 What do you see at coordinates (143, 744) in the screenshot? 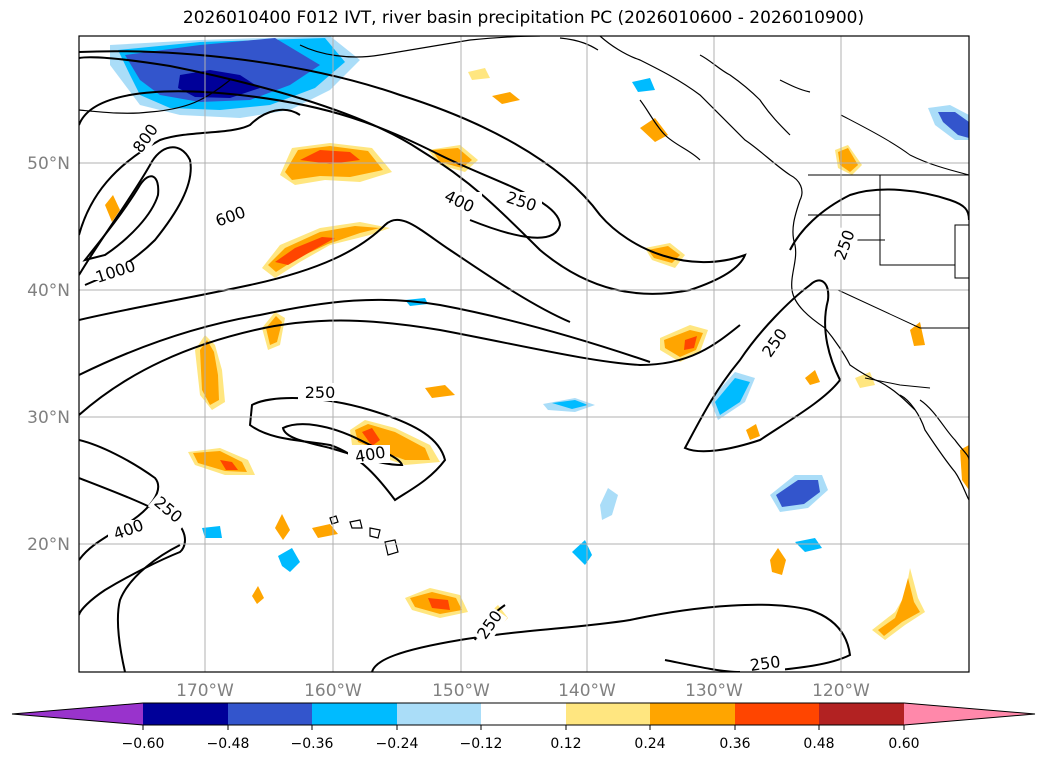
I see `colorbar-tick-label: −0.60` at bounding box center [143, 744].